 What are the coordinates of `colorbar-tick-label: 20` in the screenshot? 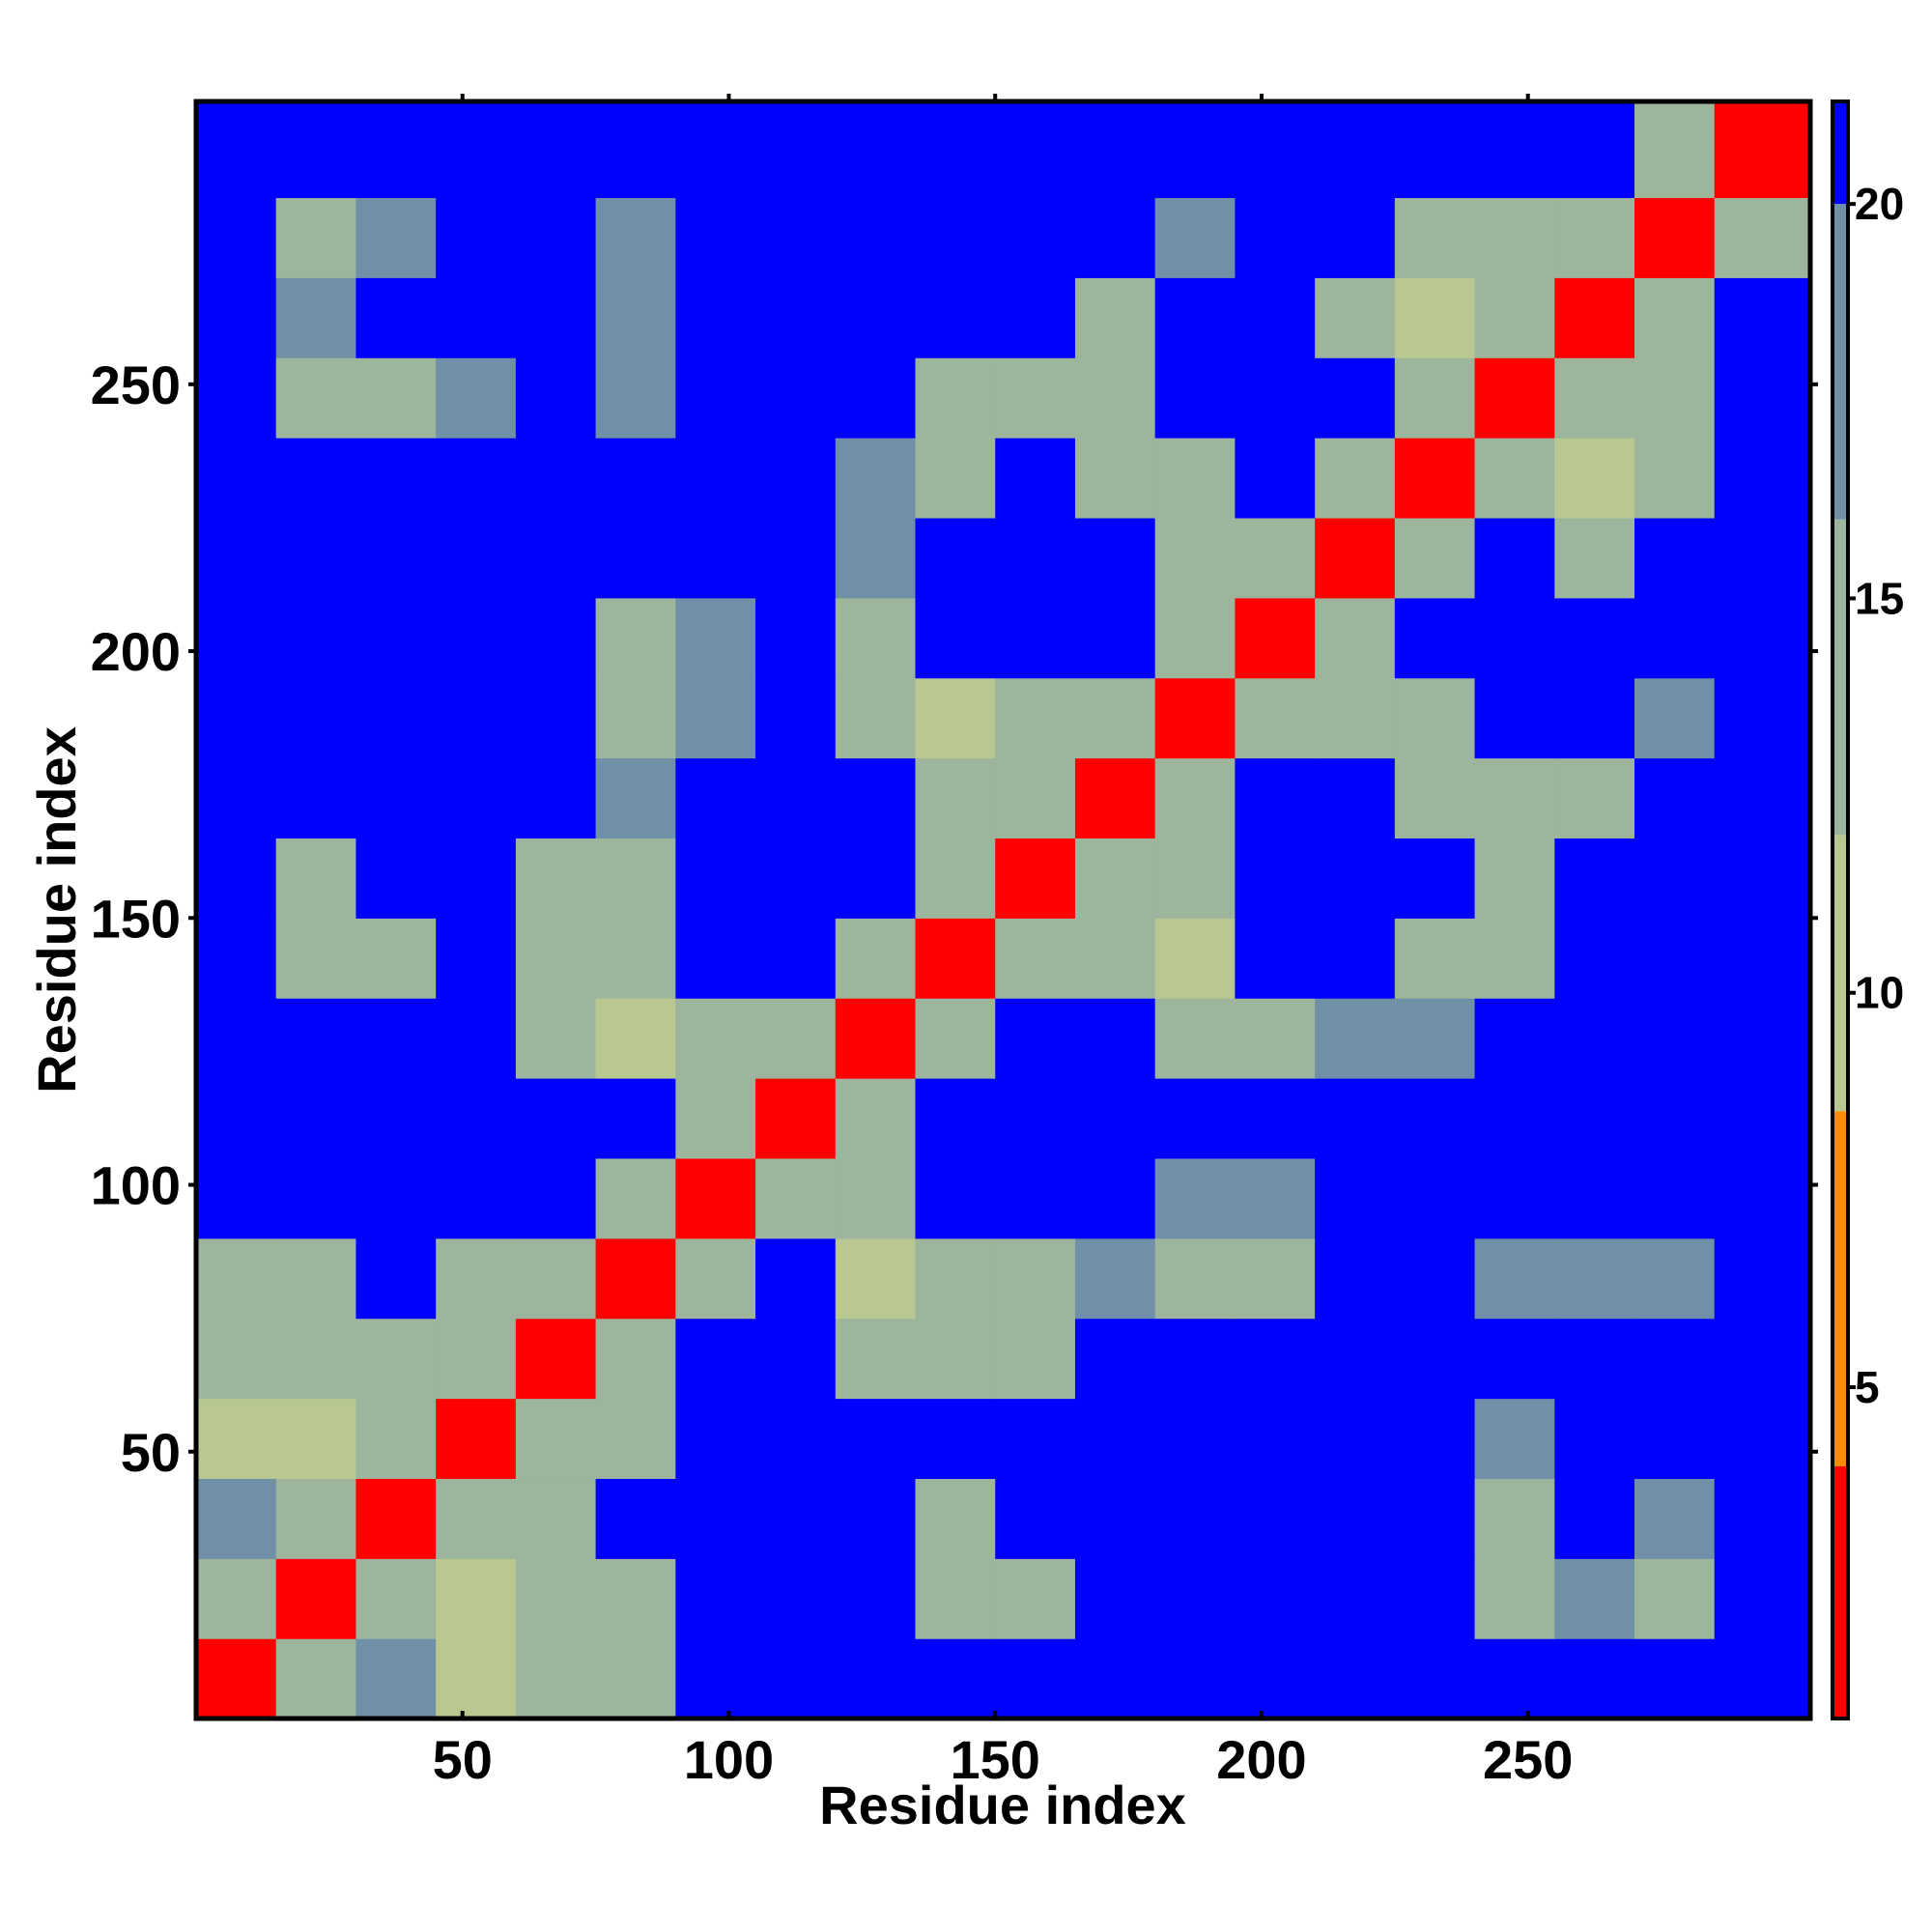 It's located at (1879, 204).